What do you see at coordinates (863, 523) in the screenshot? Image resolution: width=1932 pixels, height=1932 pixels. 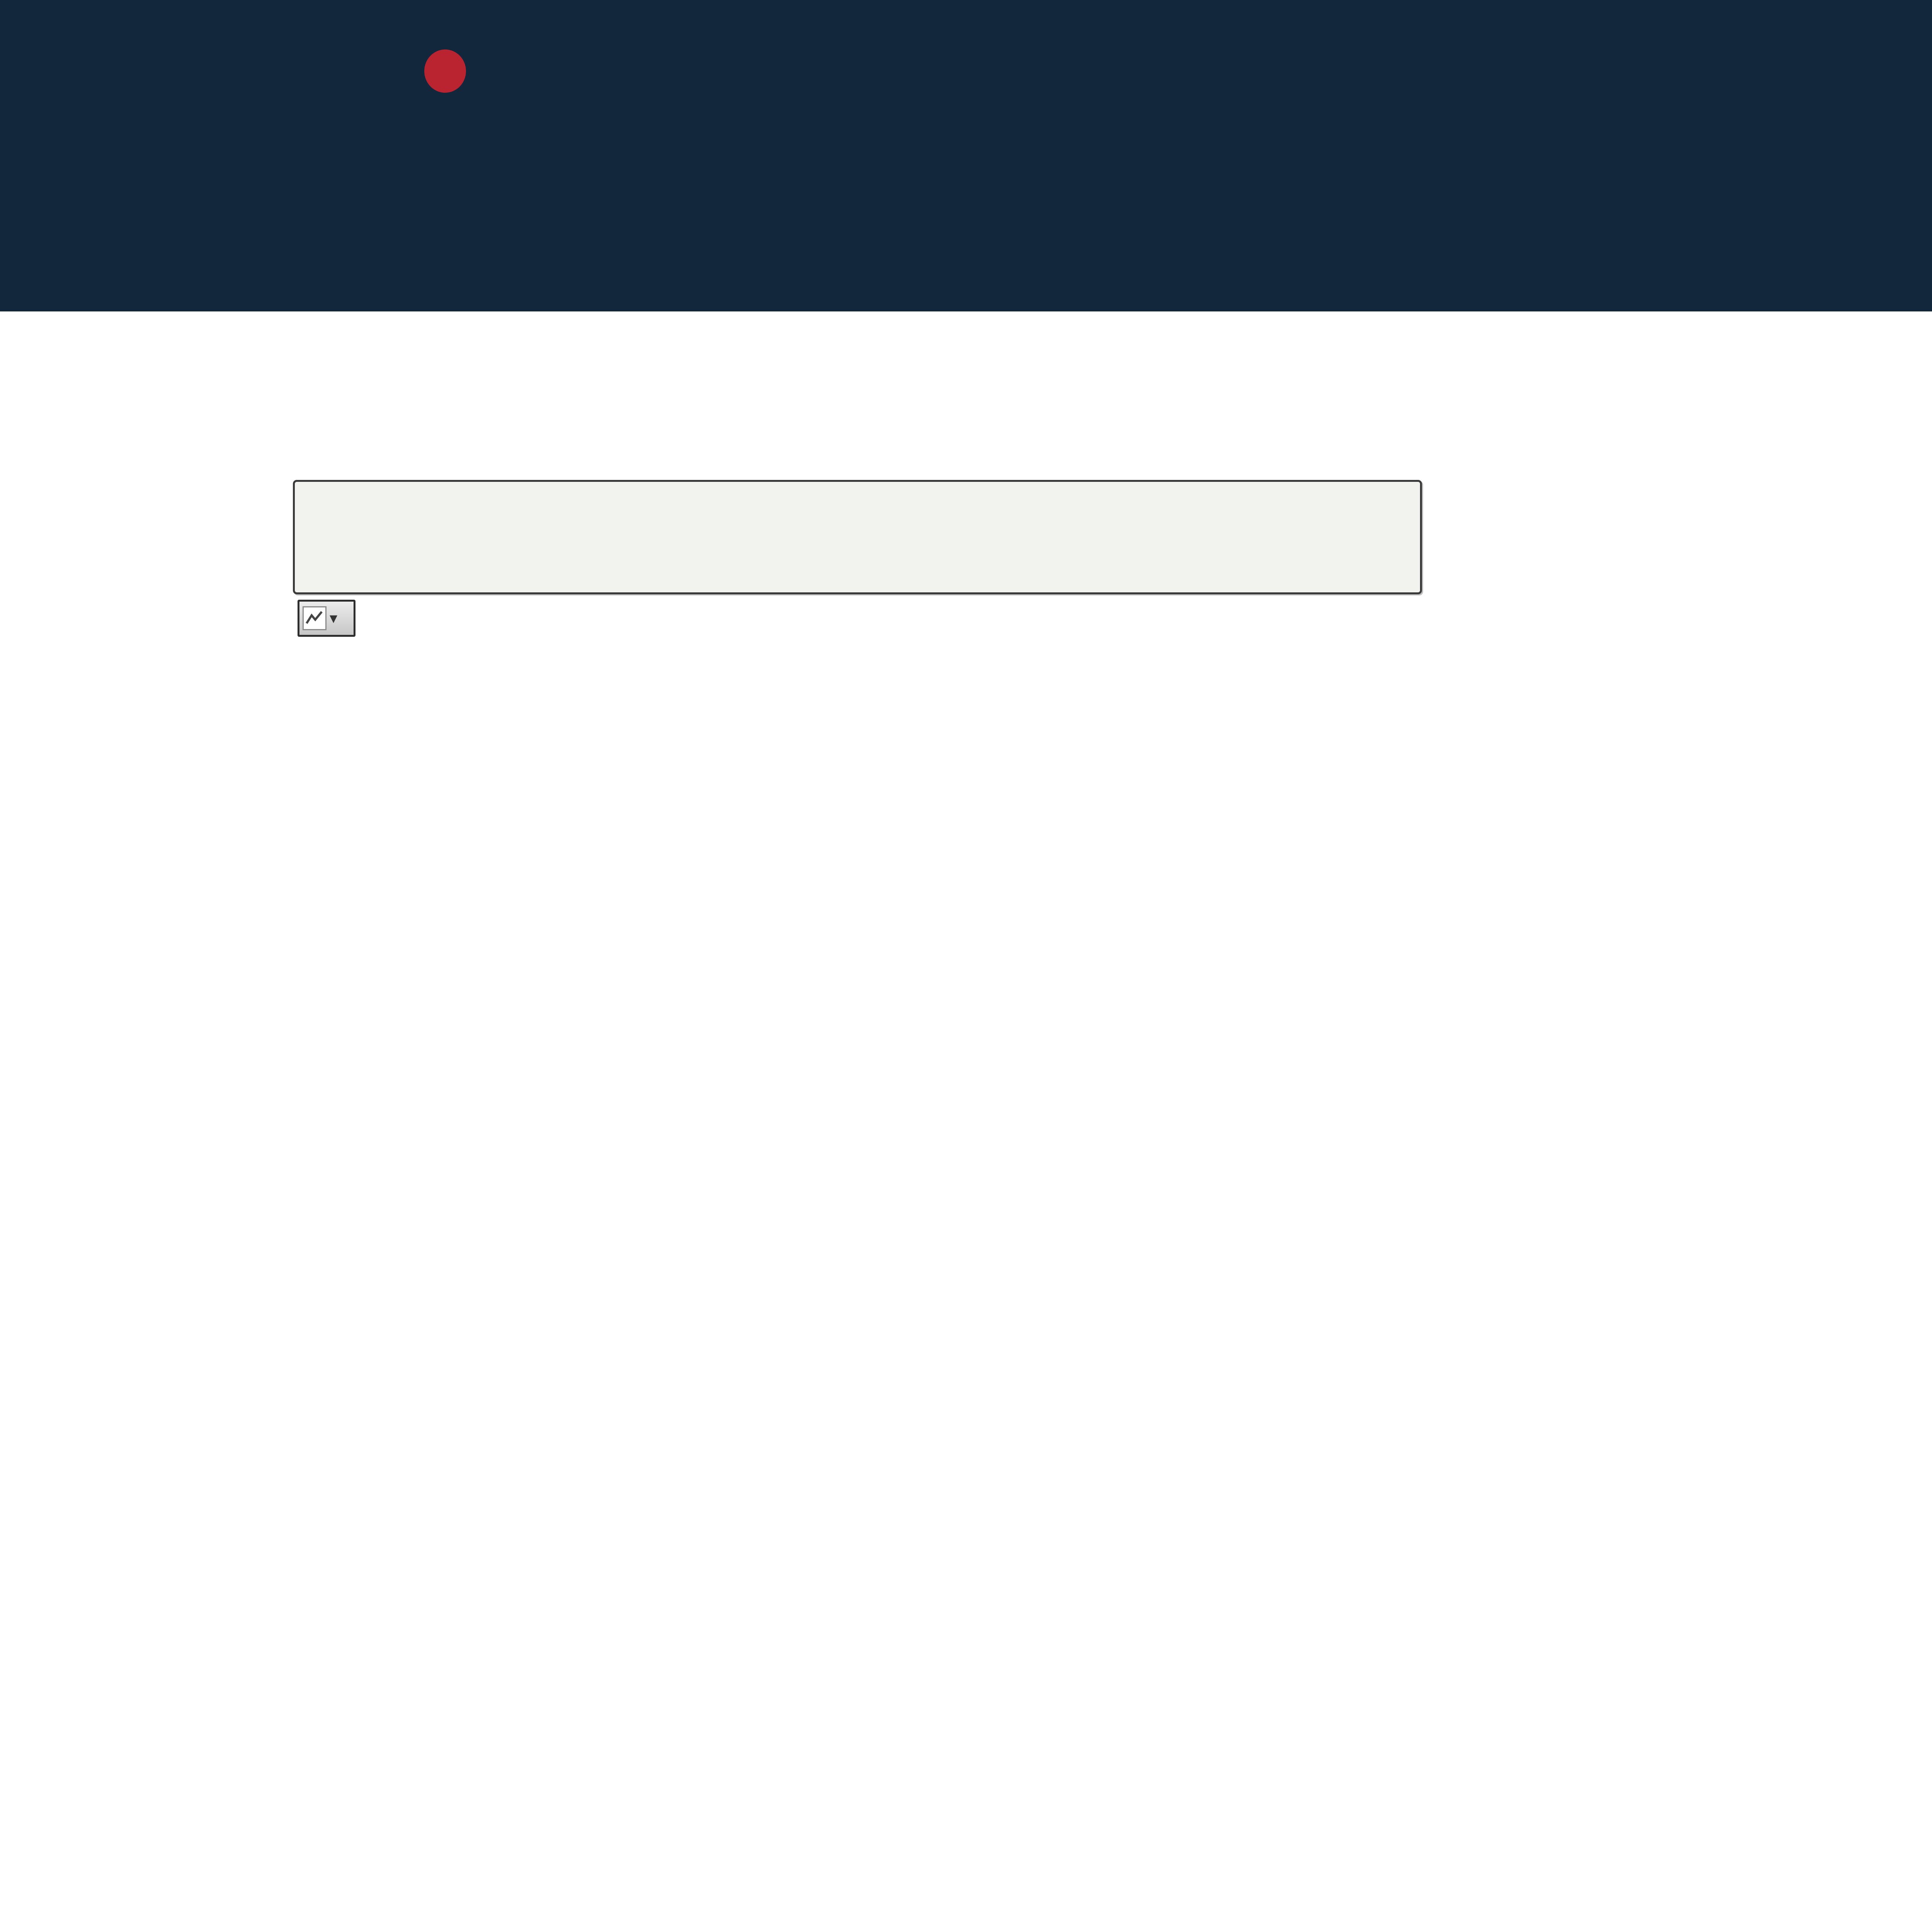 I see `legend-row-harris` at bounding box center [863, 523].